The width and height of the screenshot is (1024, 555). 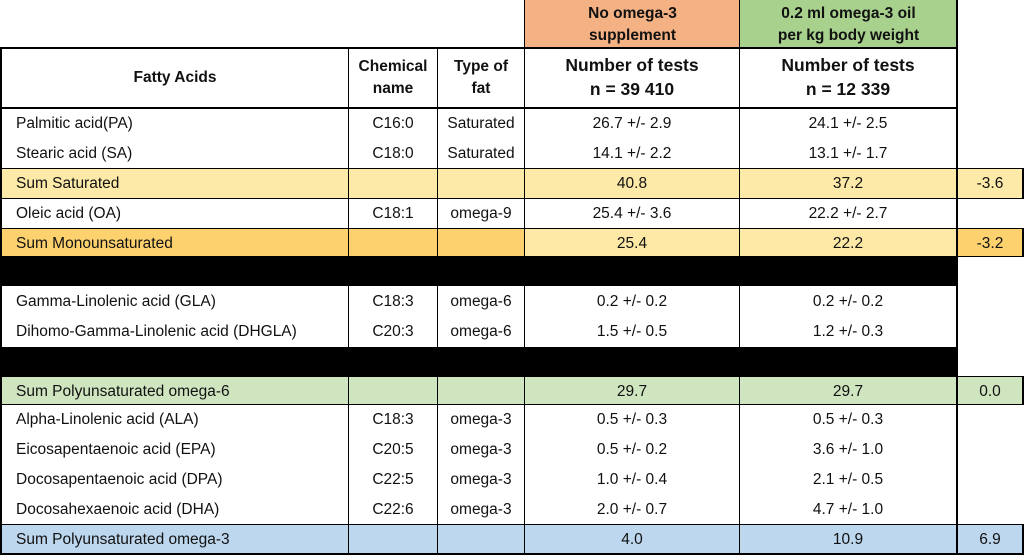 What do you see at coordinates (848, 243) in the screenshot?
I see `omega-value: 22.2` at bounding box center [848, 243].